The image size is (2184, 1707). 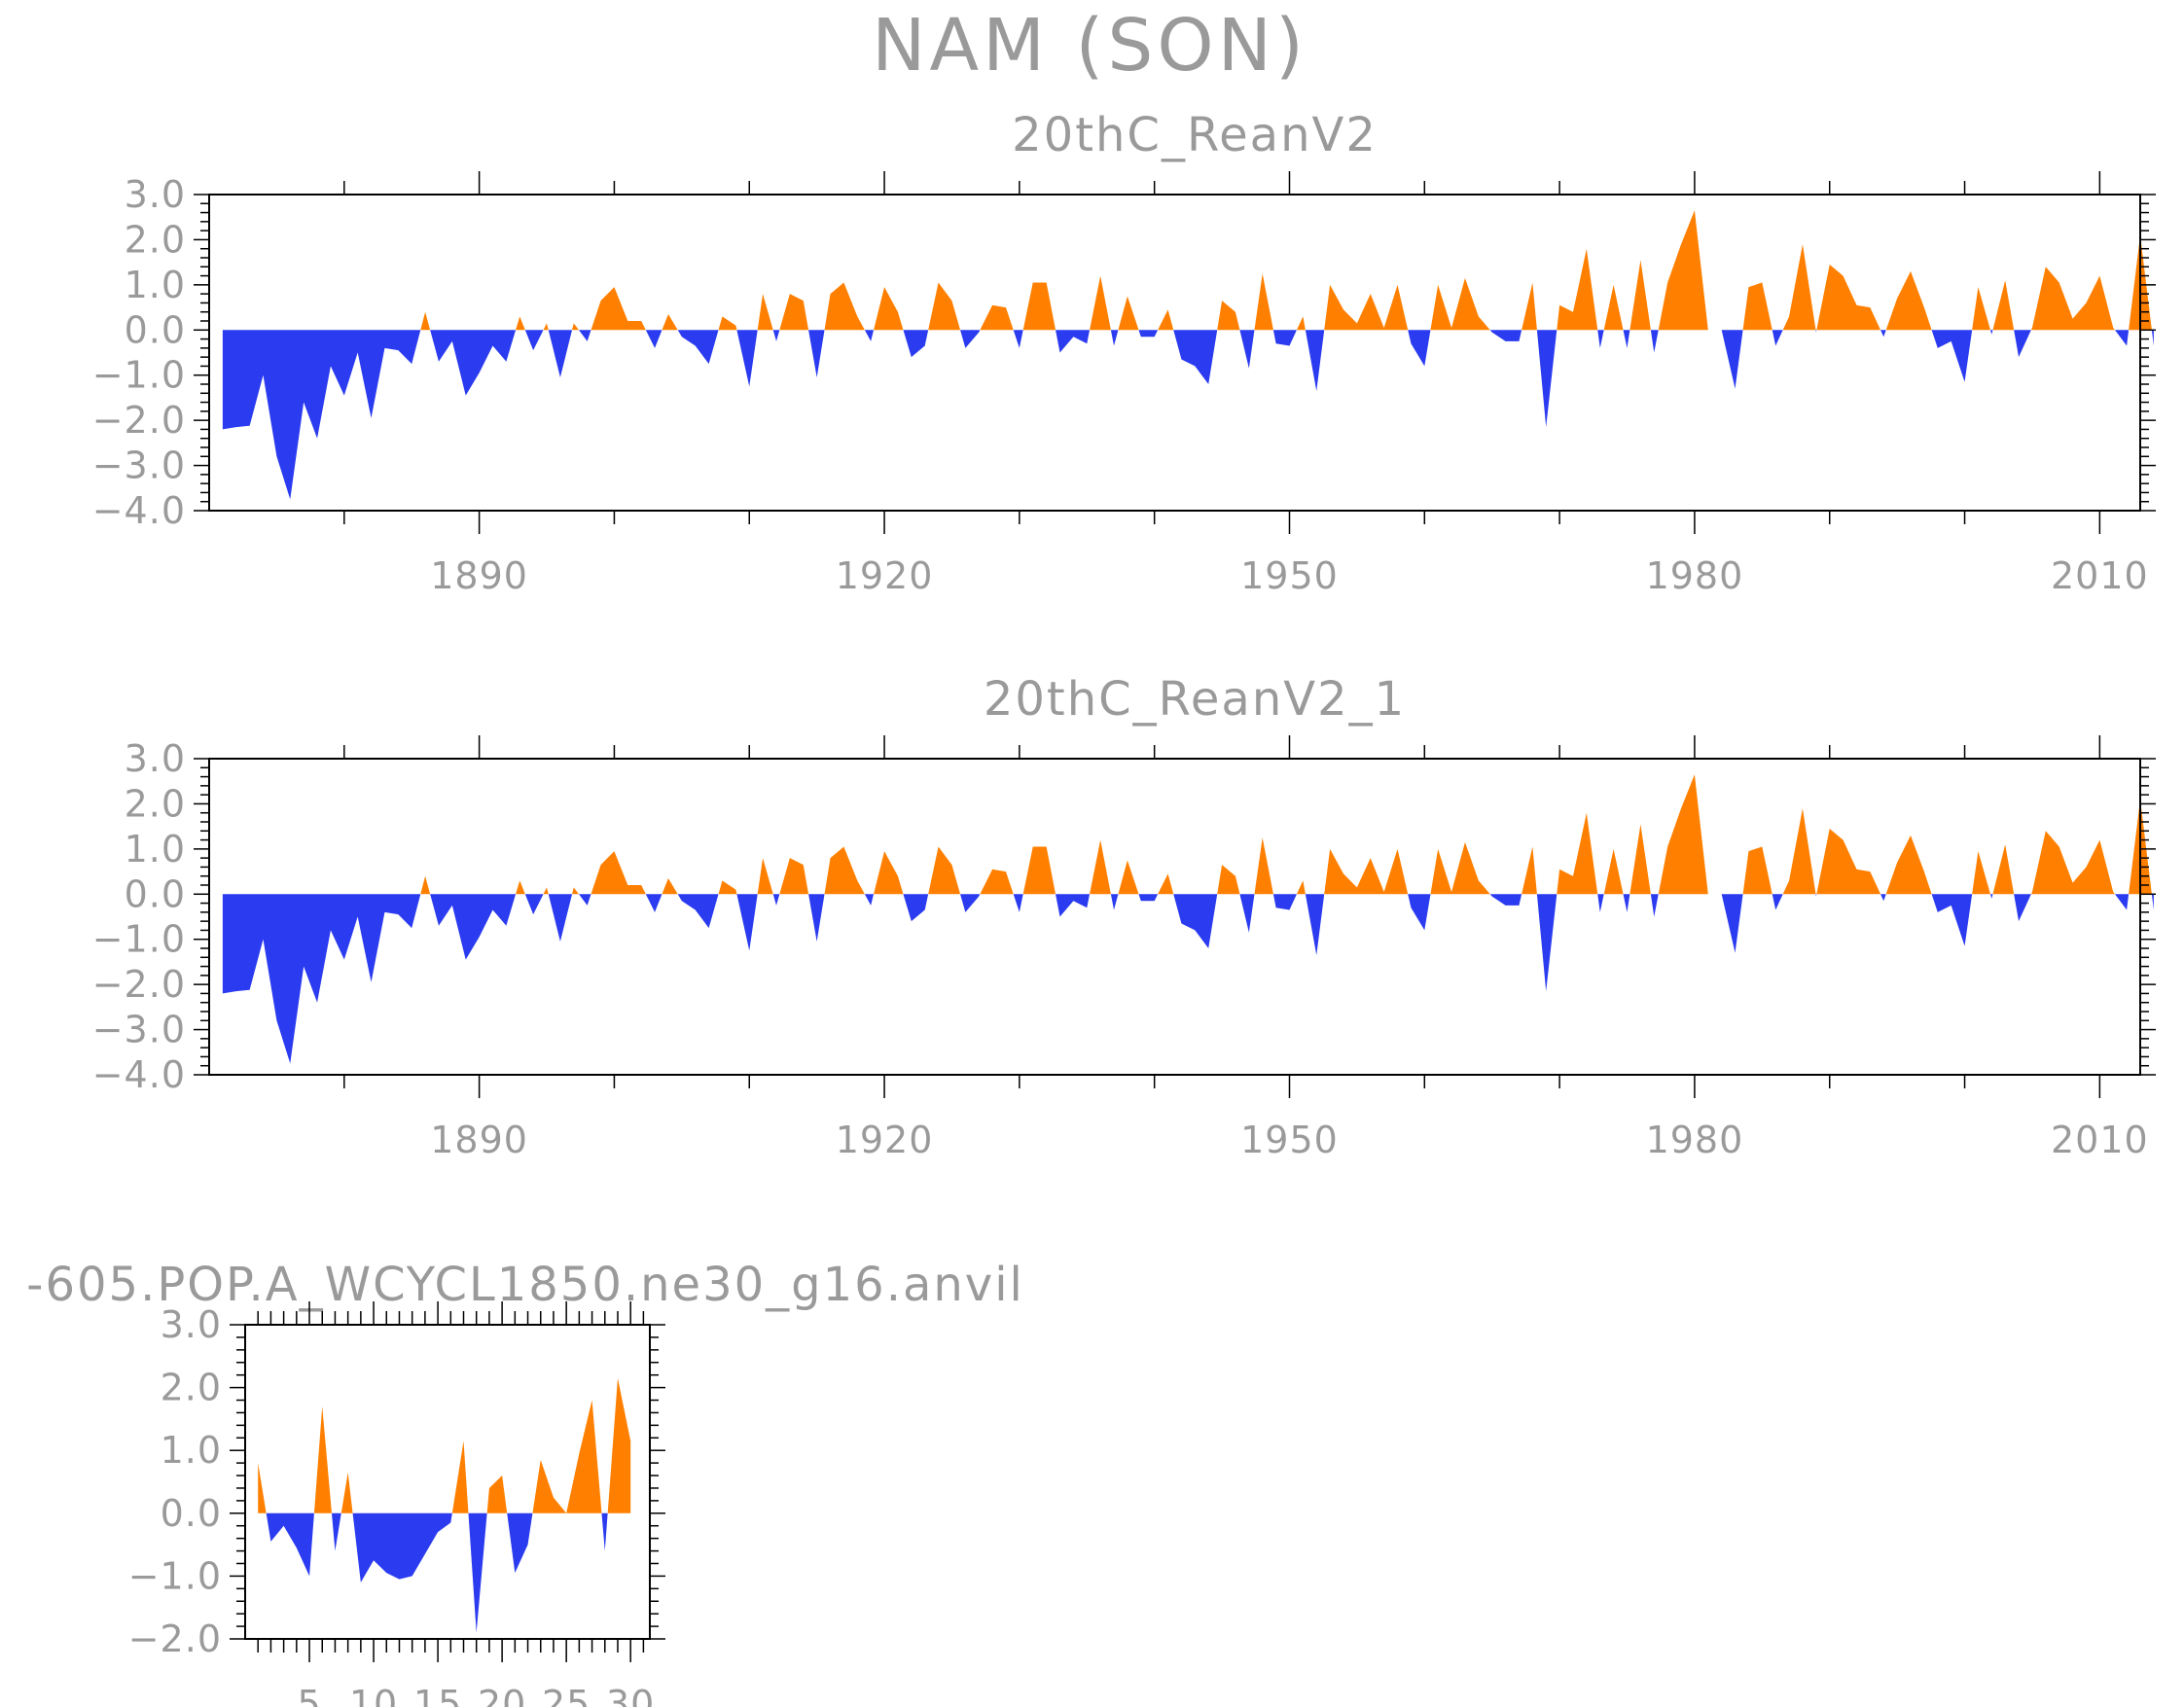 What do you see at coordinates (1289, 575) in the screenshot?
I see `panel-1-x-tick-labels: 1890 1920 1950 1980 2010` at bounding box center [1289, 575].